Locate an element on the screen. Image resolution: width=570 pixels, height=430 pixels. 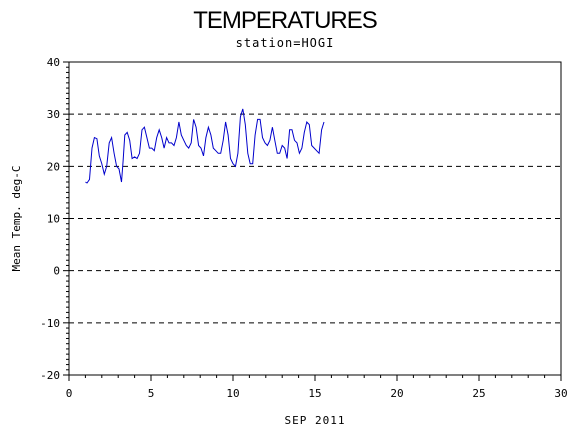
x-tick-label: 25 is located at coordinates (478, 393).